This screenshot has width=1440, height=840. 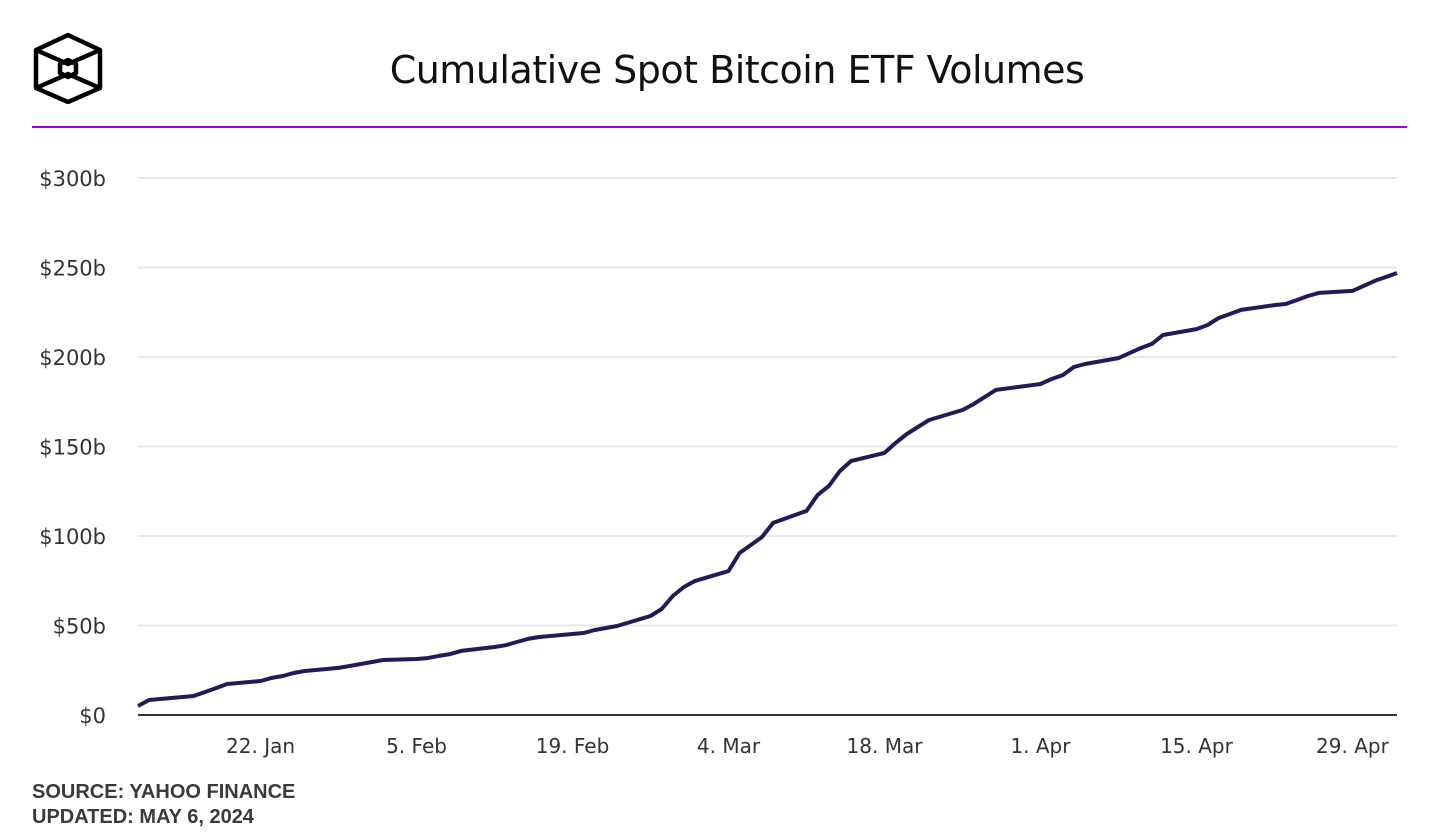 I want to click on x-tick-label: 15. Apr, so click(x=1197, y=746).